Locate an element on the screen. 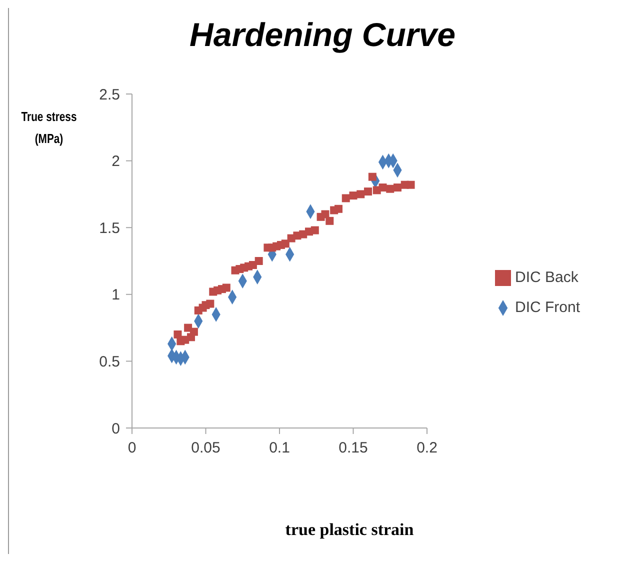  chart-title: Hardening Curve is located at coordinates (322, 35).